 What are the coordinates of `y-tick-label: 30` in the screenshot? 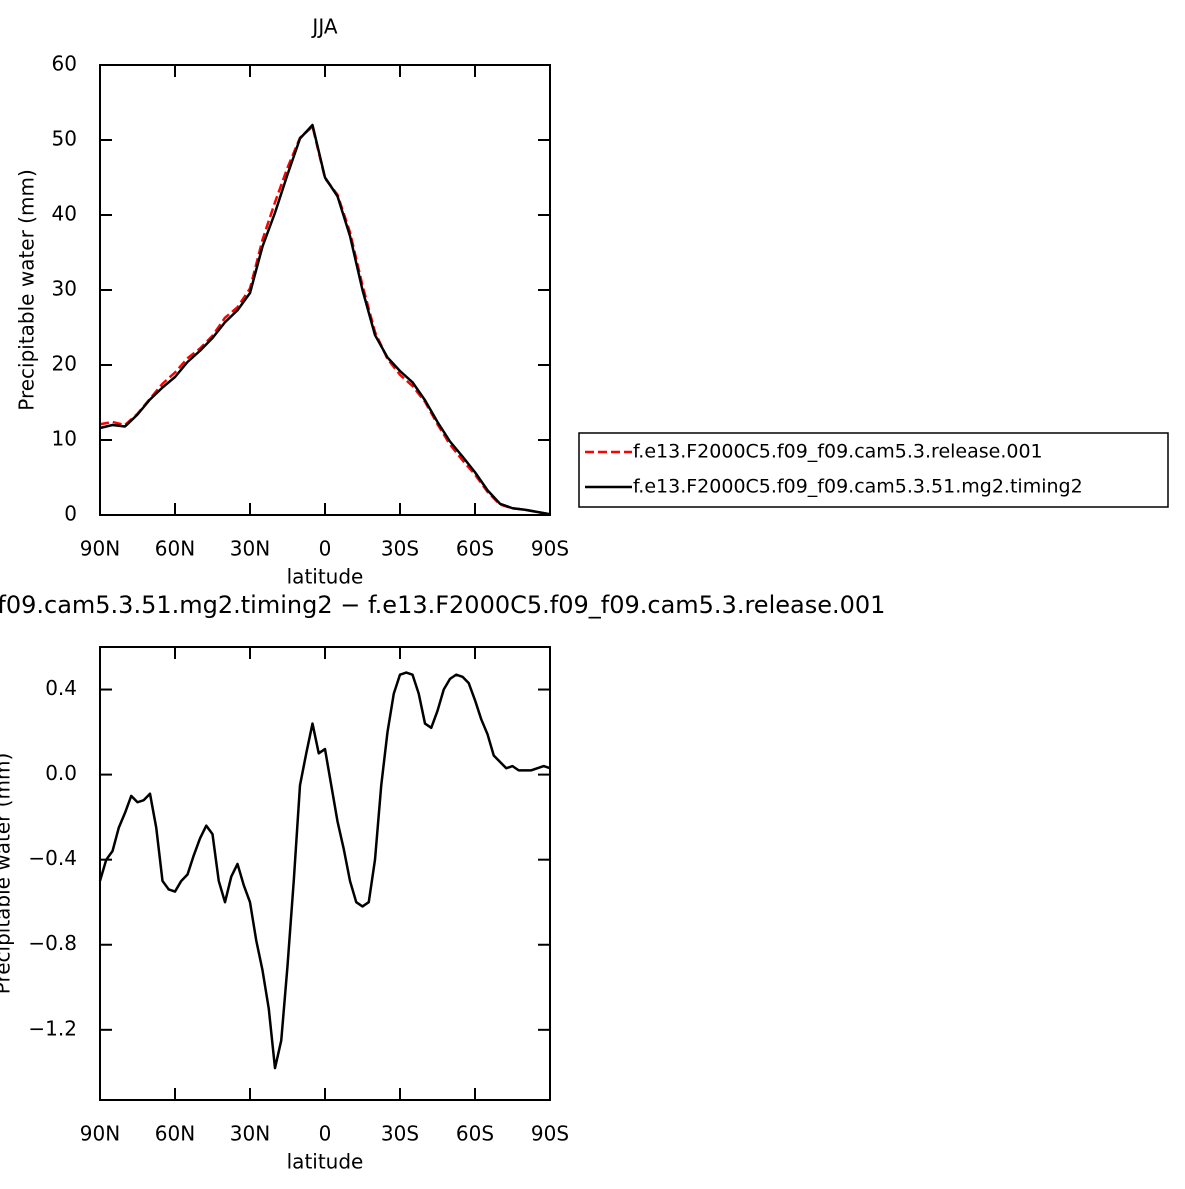 It's located at (64, 289).